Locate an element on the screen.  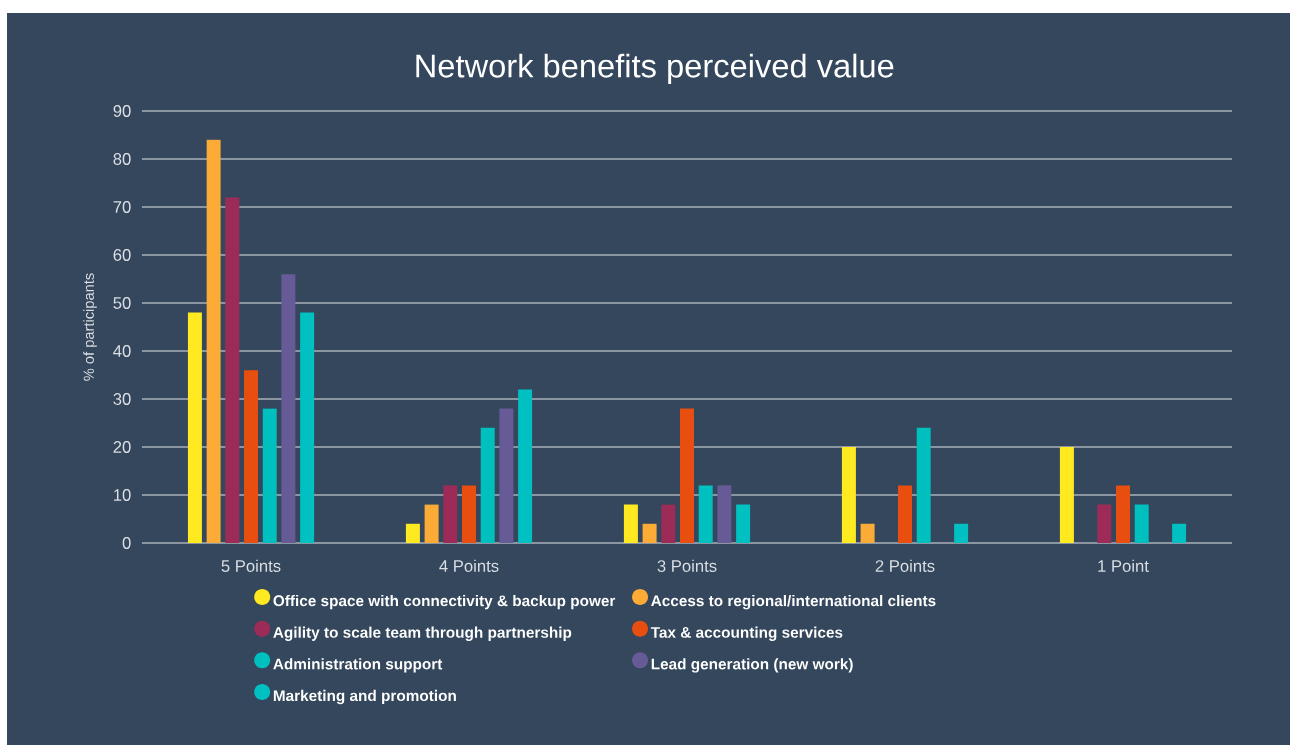
y-axis-title: % of participants is located at coordinates (90, 327).